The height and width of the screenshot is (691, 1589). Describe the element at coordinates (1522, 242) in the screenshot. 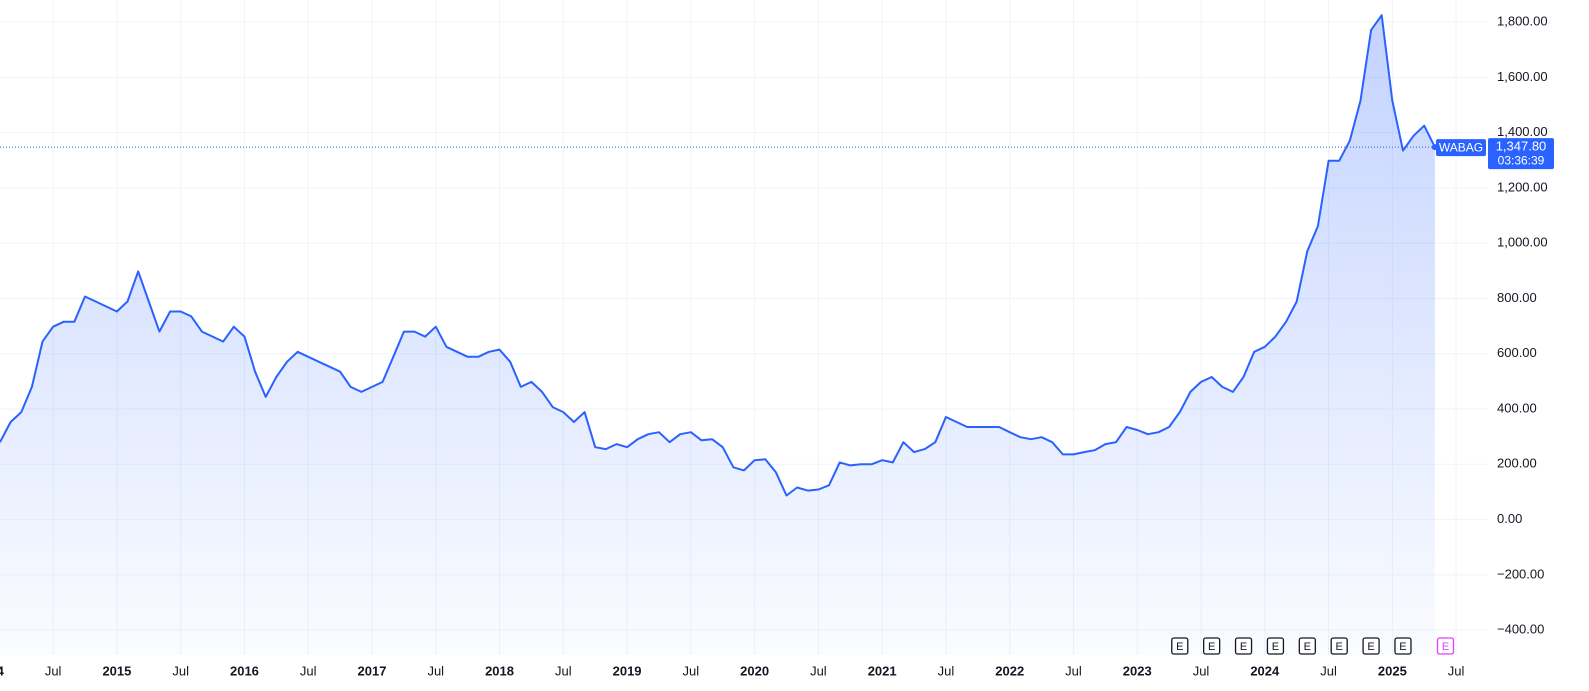

I see `y-tick-label: 1,000.00` at that location.